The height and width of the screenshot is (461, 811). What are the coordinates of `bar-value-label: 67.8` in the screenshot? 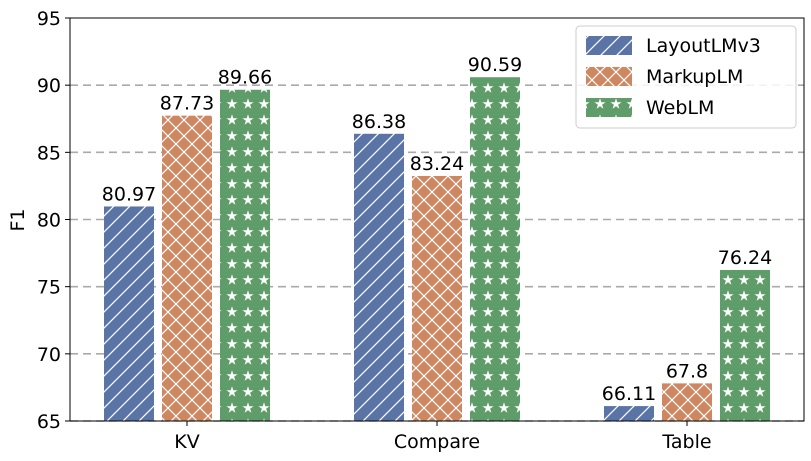 It's located at (687, 371).